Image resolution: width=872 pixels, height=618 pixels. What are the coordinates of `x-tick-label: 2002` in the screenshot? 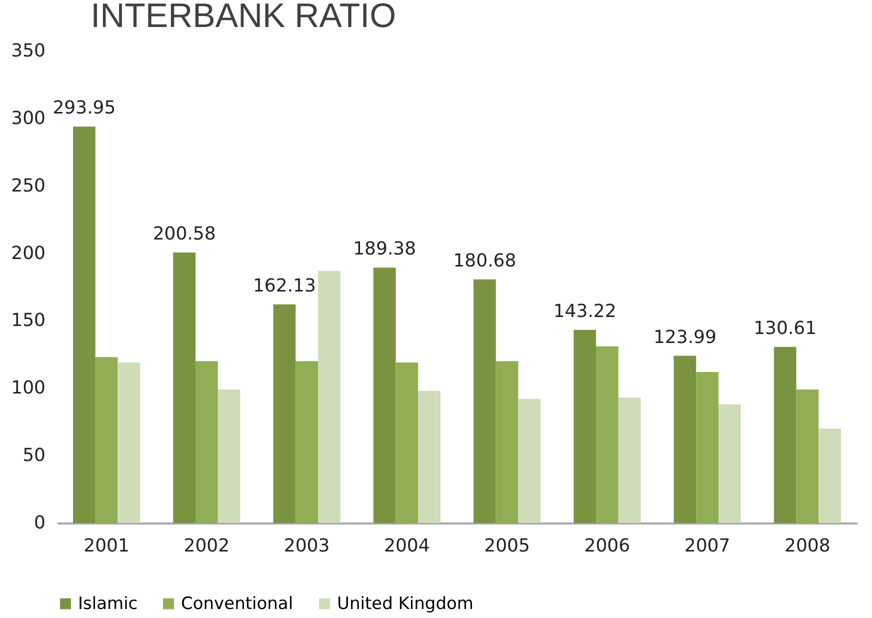 It's located at (207, 546).